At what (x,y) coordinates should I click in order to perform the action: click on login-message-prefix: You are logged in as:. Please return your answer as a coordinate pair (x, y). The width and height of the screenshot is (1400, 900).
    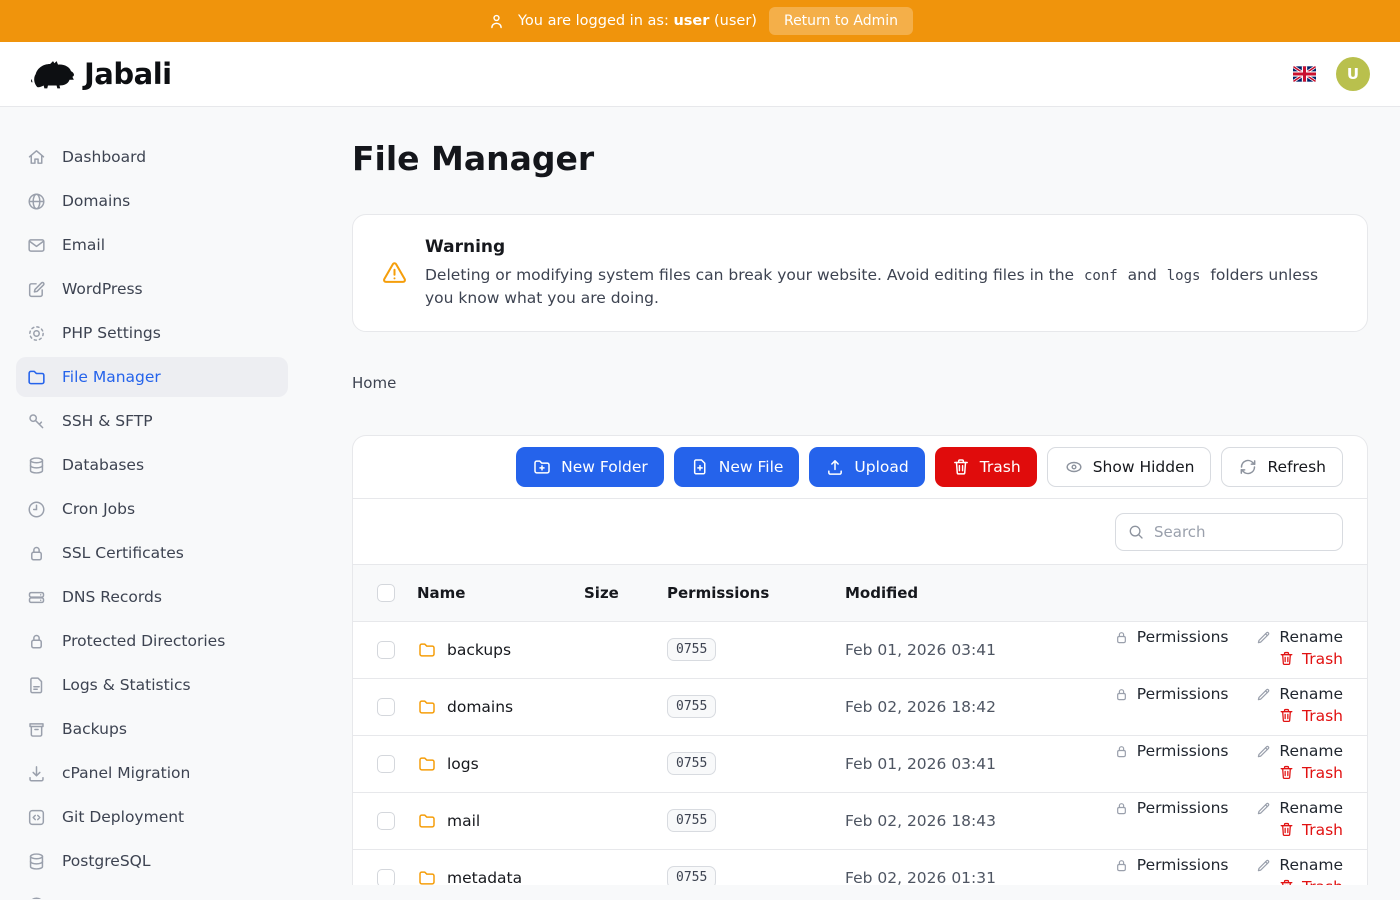
    Looking at the image, I should click on (593, 21).